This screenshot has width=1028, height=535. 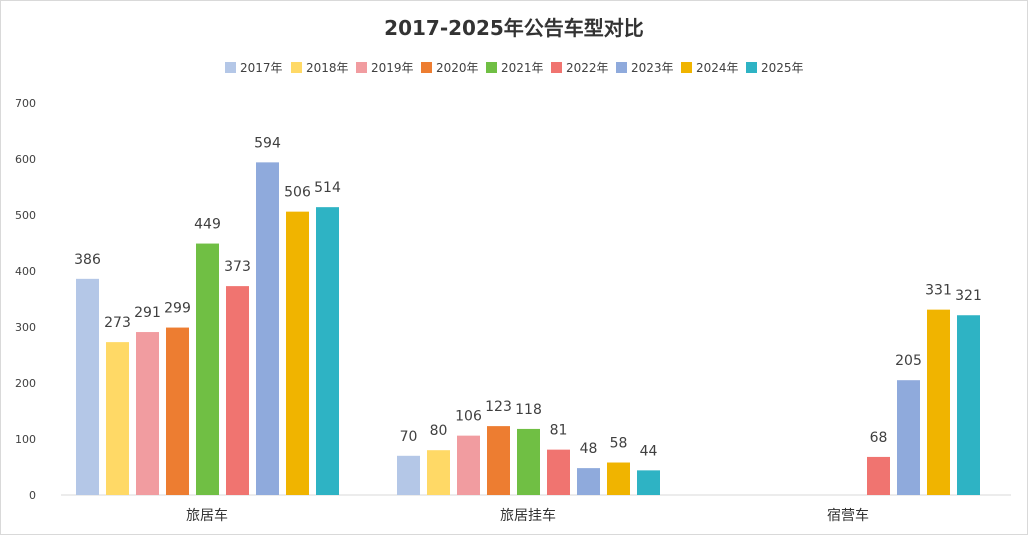 What do you see at coordinates (522, 68) in the screenshot?
I see `legend-label: 2021年` at bounding box center [522, 68].